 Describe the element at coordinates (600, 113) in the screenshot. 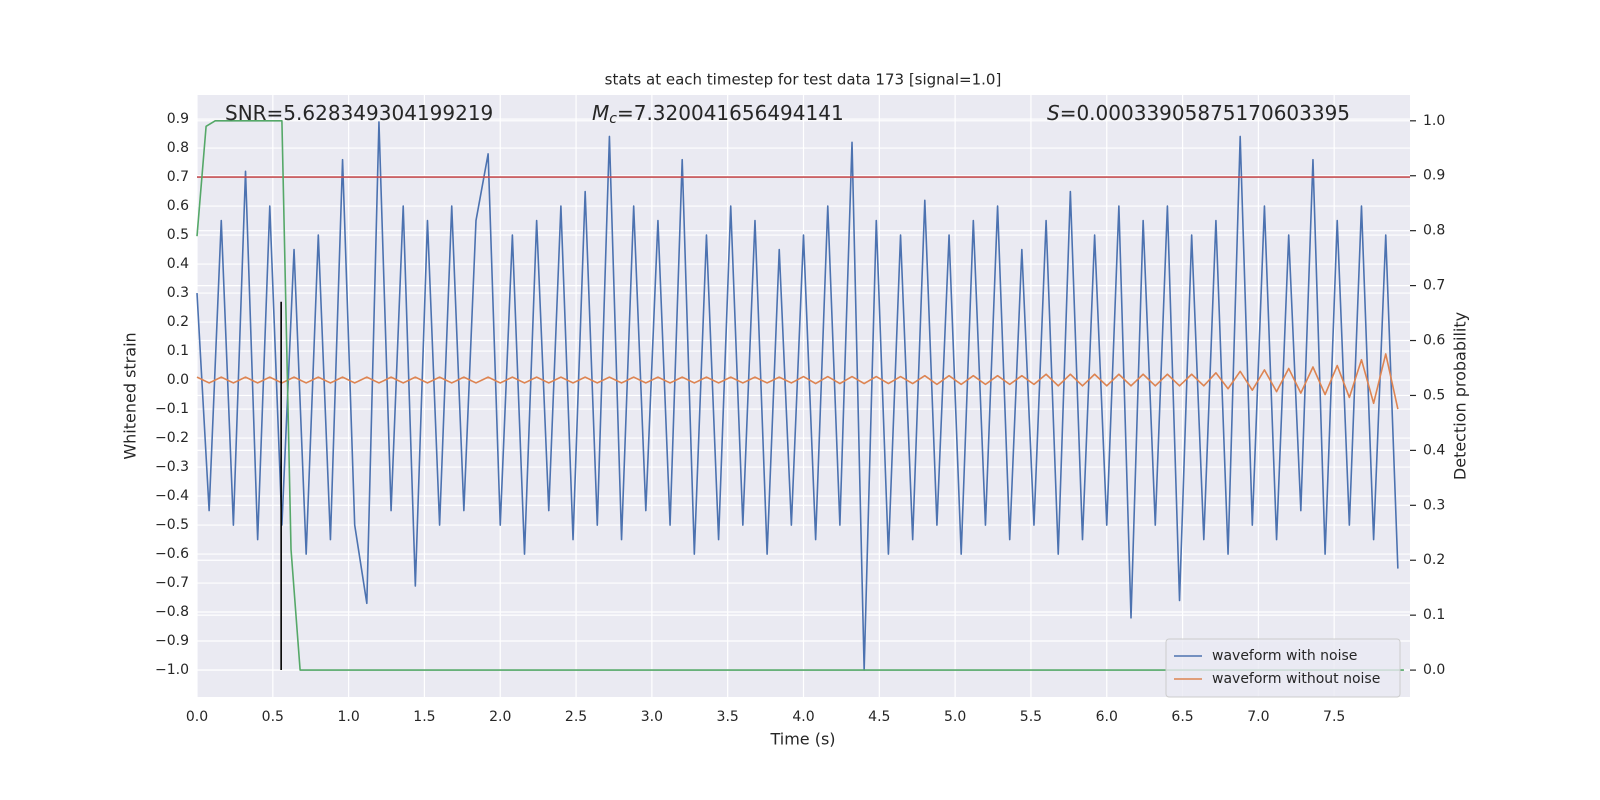

I see `annotation-symbol: M` at that location.